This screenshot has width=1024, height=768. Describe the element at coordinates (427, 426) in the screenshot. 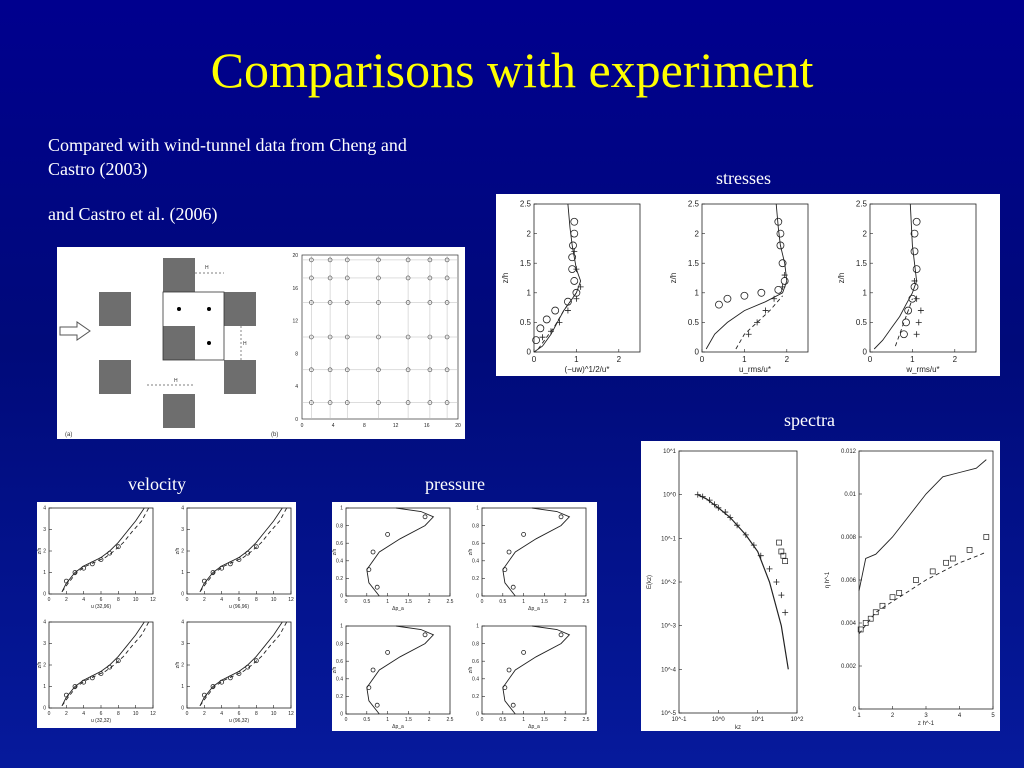

I see `x-tick-label: 16` at that location.